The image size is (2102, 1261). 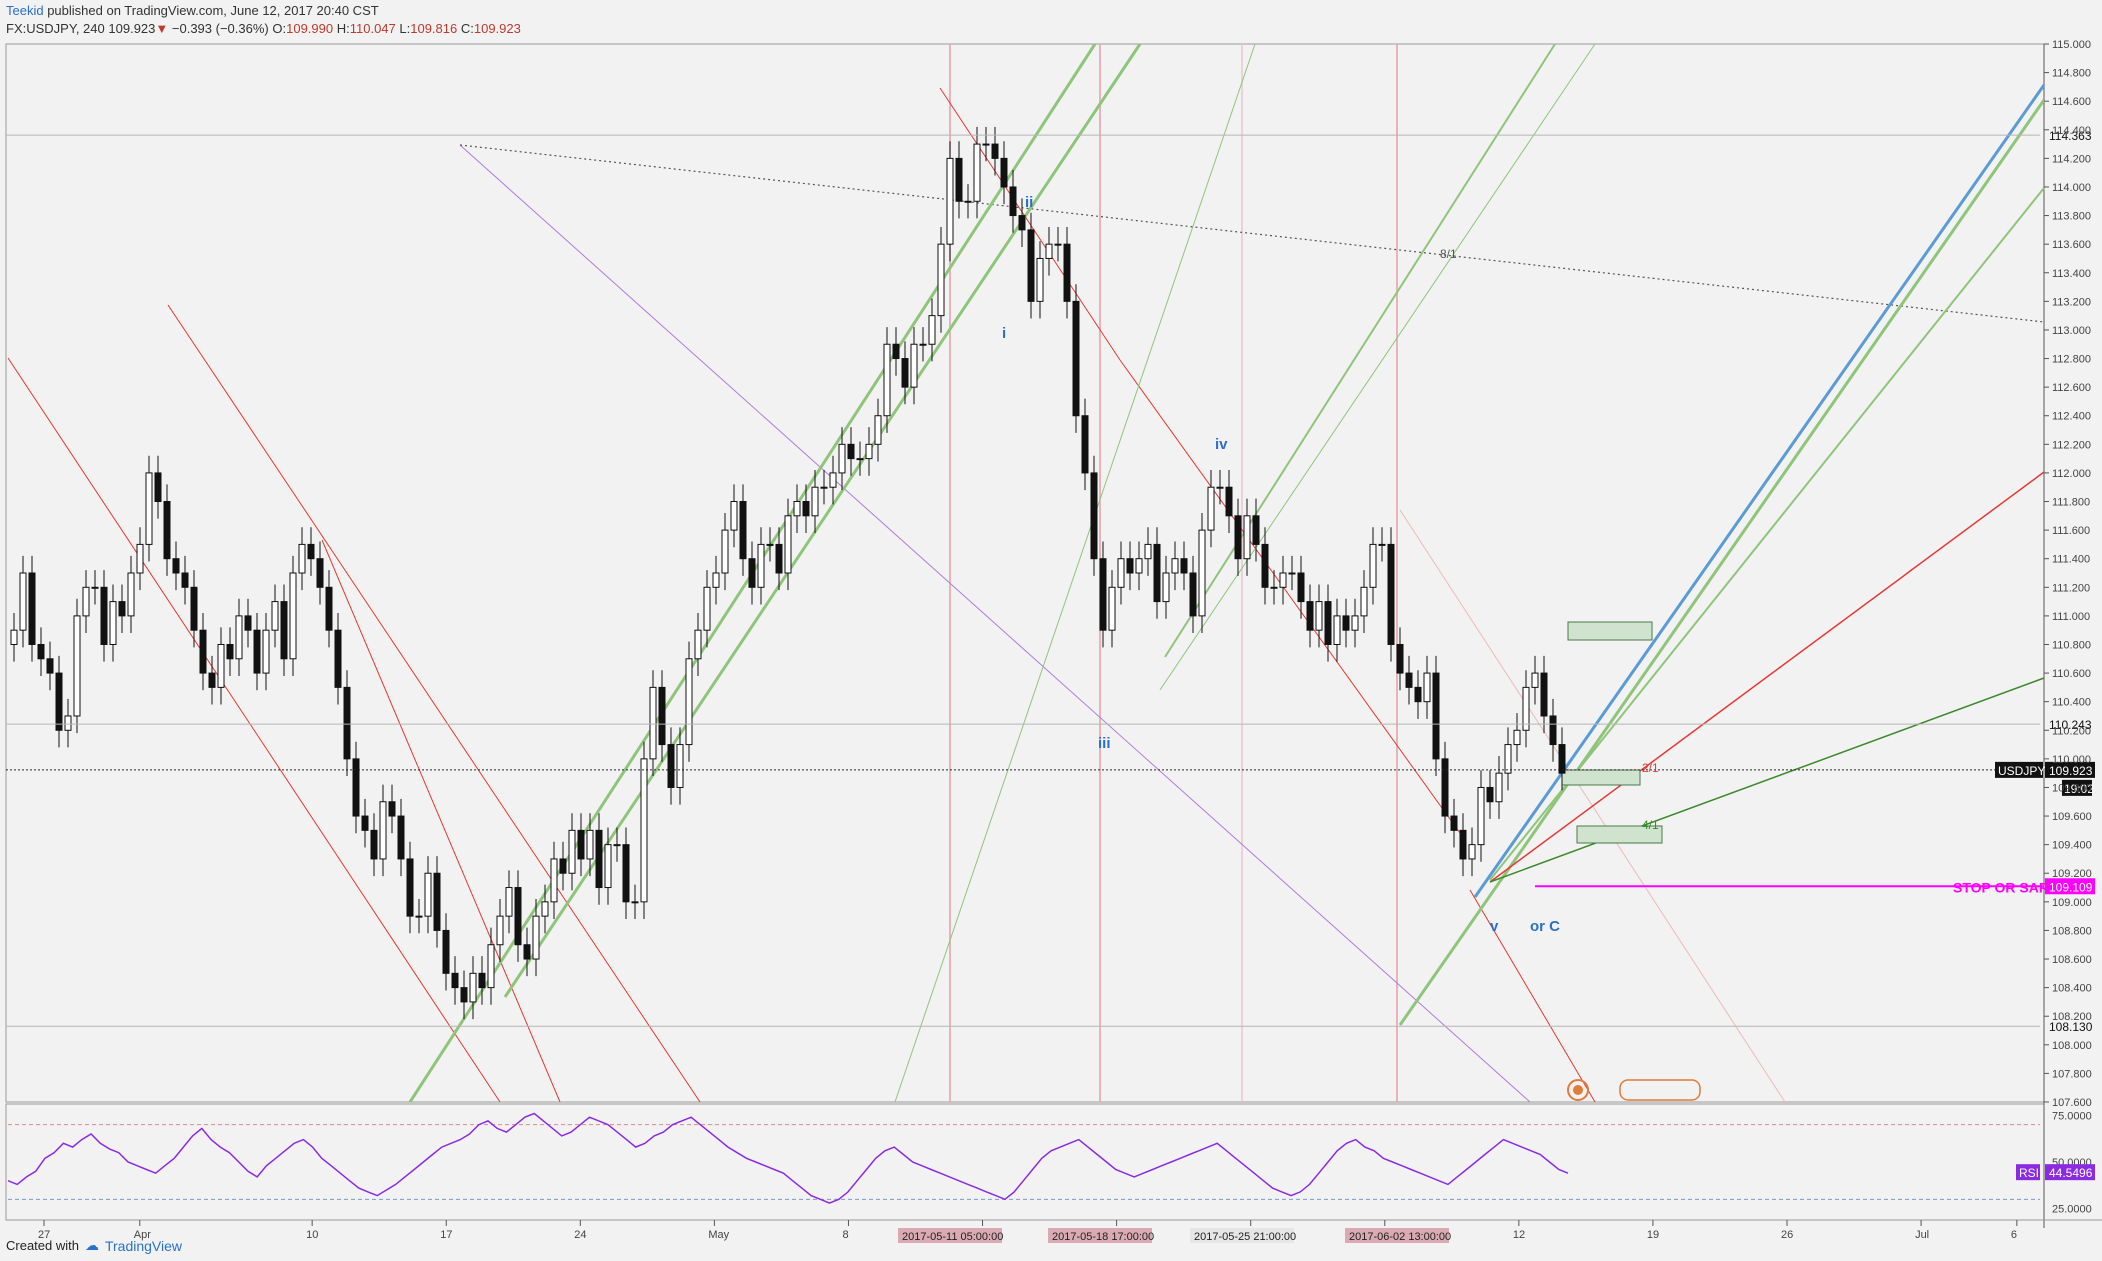 I want to click on y-axis-label: 113.000, so click(x=2071, y=331).